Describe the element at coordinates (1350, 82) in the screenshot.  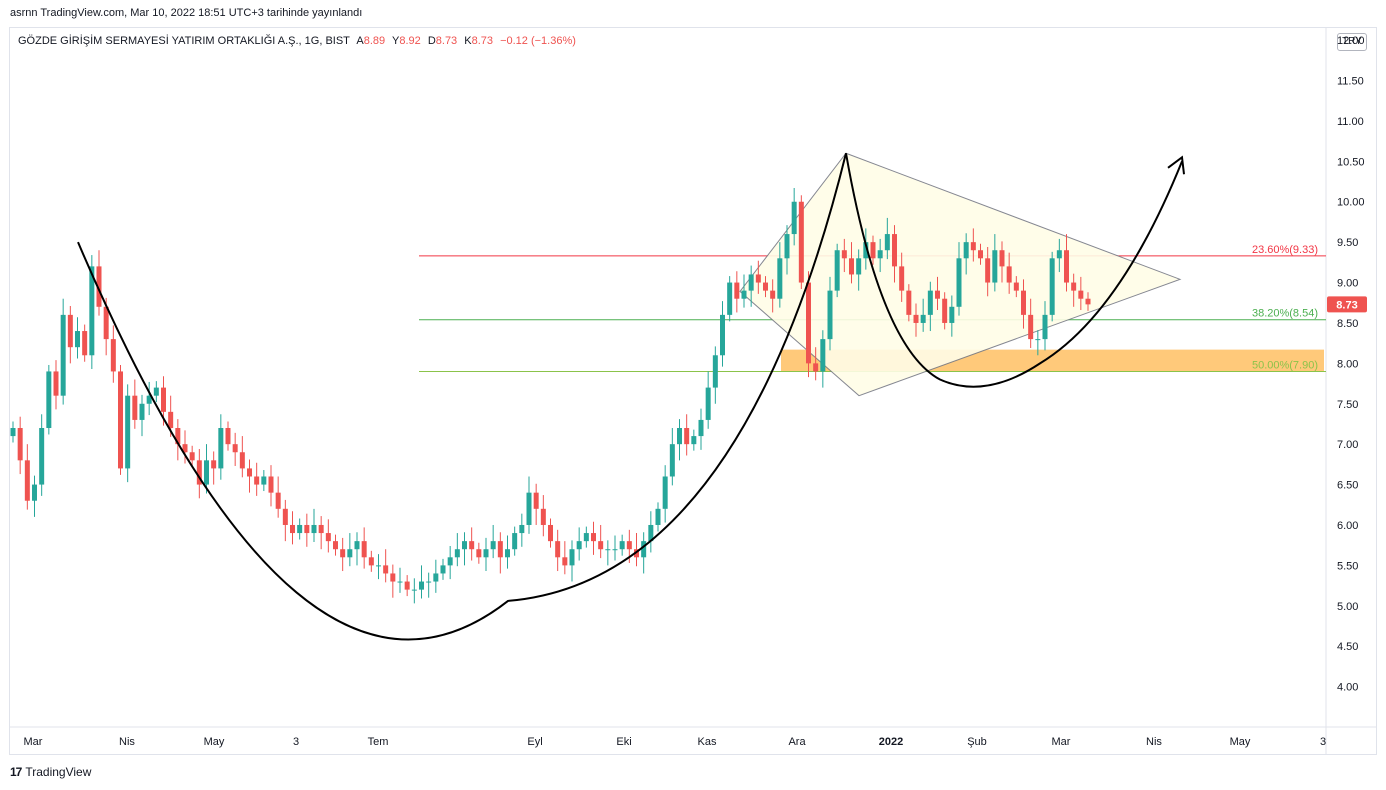
I see `y-tick-label: 11.50` at that location.